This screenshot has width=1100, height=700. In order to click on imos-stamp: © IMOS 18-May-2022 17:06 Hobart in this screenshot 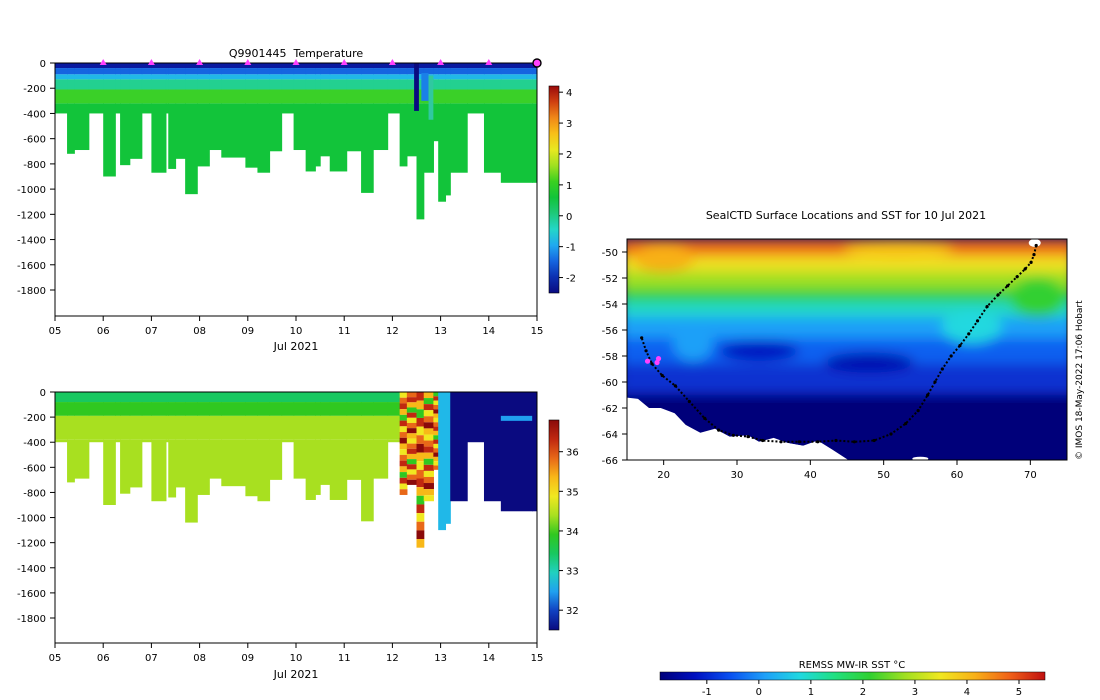, I will do `click(1080, 380)`.